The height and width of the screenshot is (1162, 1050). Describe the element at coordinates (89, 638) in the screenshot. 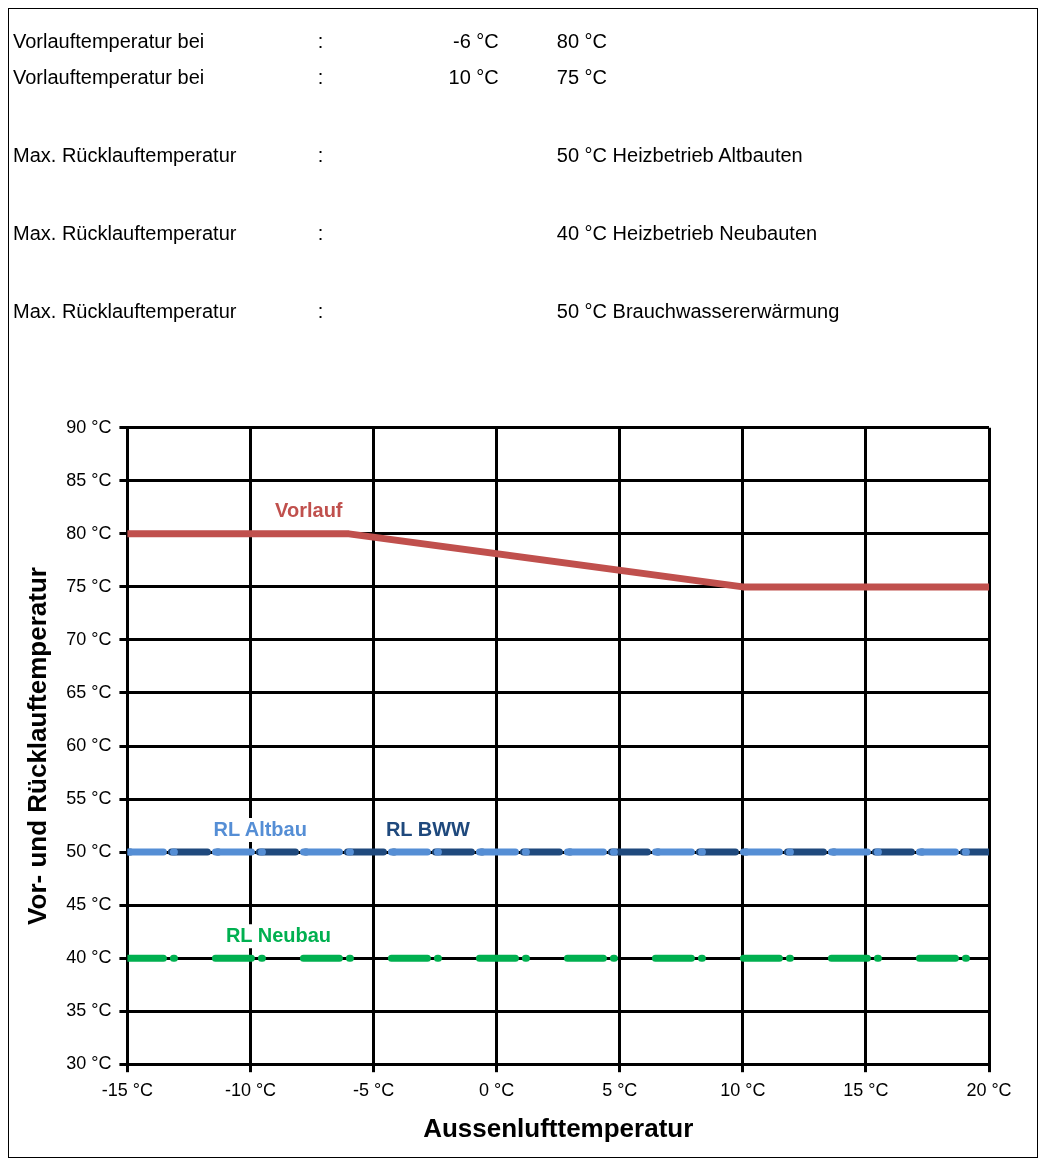

I see `y-tick-label: 70 °C` at that location.